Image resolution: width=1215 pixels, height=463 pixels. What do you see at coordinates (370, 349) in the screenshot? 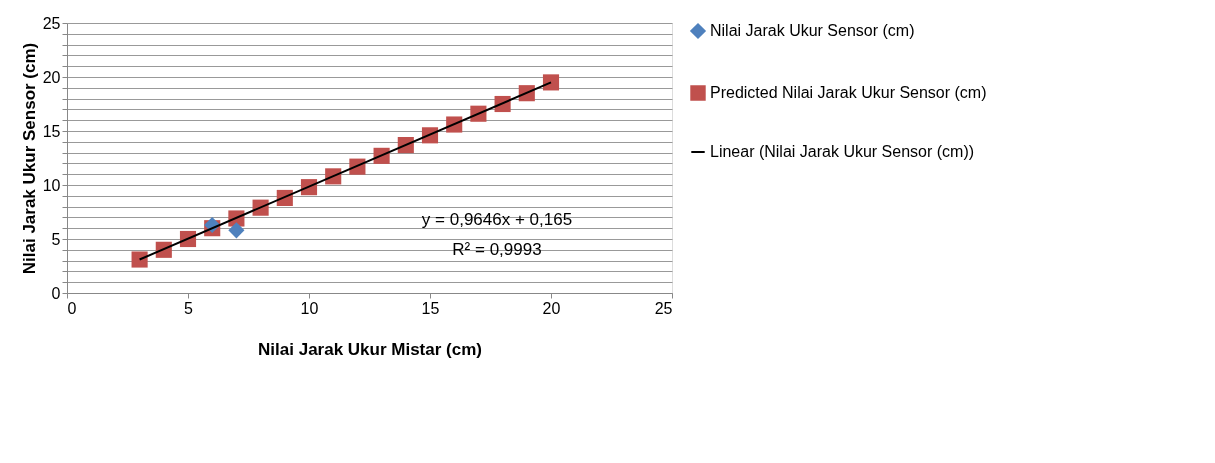
I see `x-axis-title: Nilai Jarak Ukur Mistar (cm)` at bounding box center [370, 349].